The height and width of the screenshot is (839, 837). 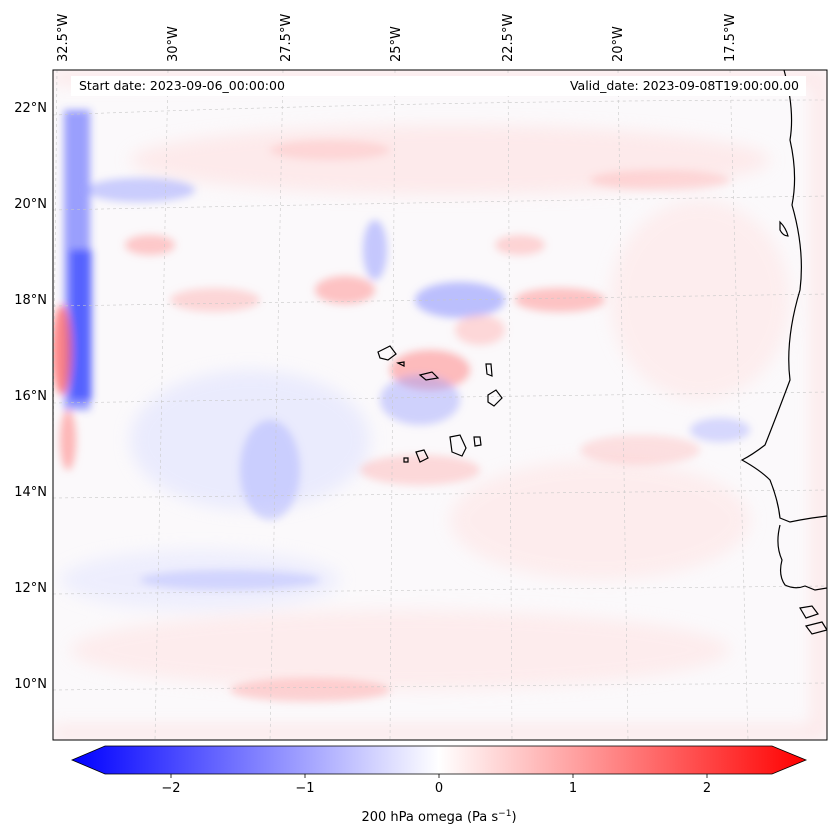 What do you see at coordinates (438, 86) in the screenshot?
I see `info-box-bg` at bounding box center [438, 86].